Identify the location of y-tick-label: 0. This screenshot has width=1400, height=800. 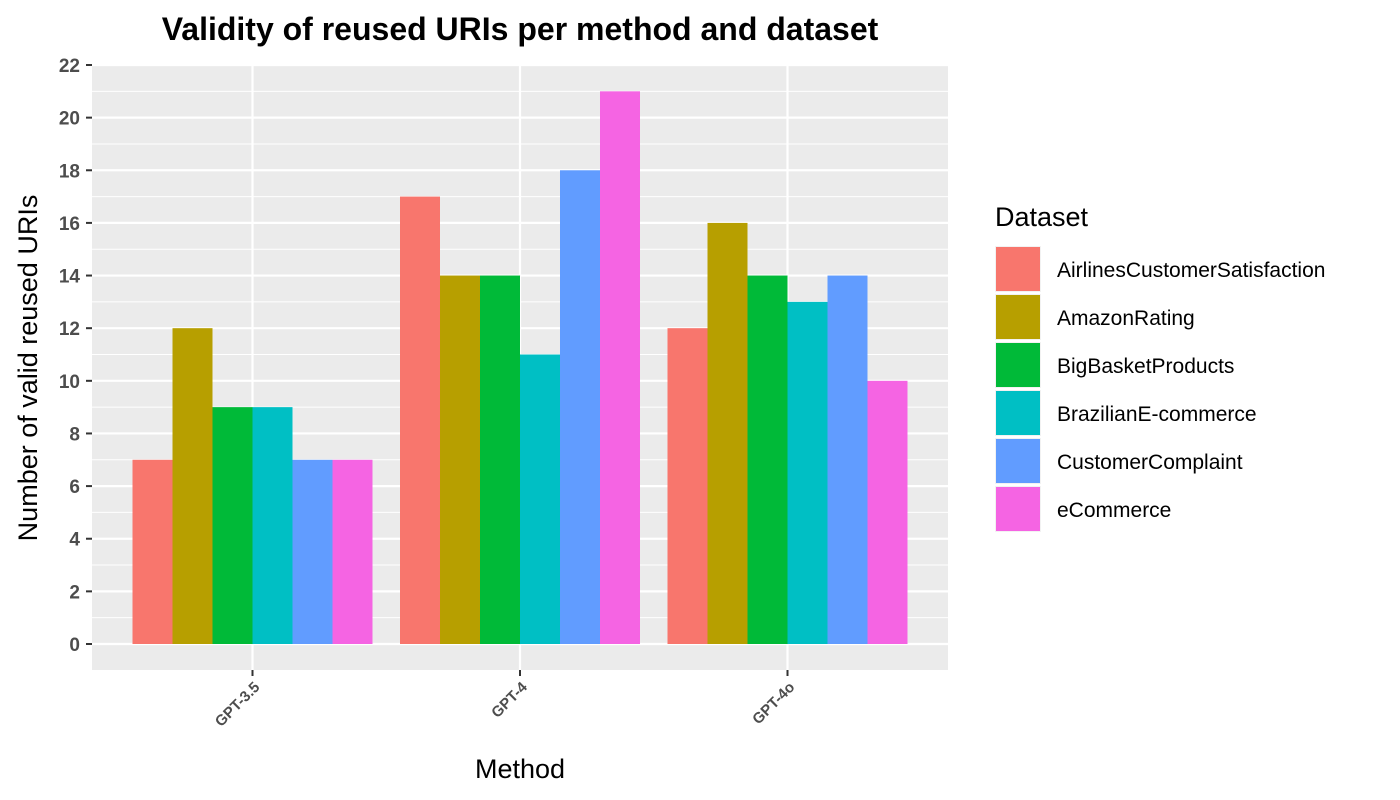
(74, 645).